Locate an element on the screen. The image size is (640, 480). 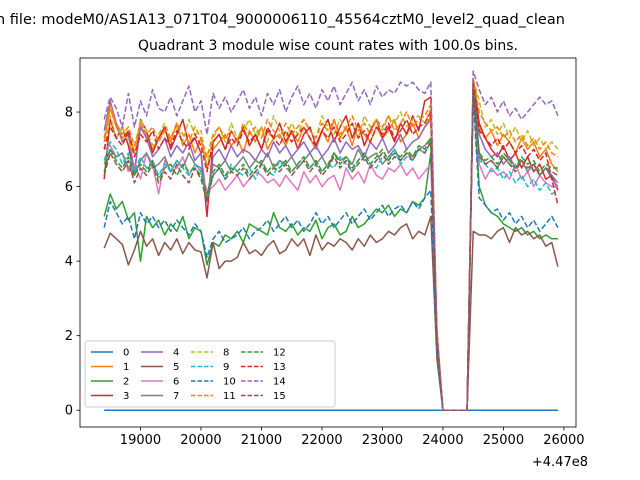
legend-box is located at coordinates (210, 374).